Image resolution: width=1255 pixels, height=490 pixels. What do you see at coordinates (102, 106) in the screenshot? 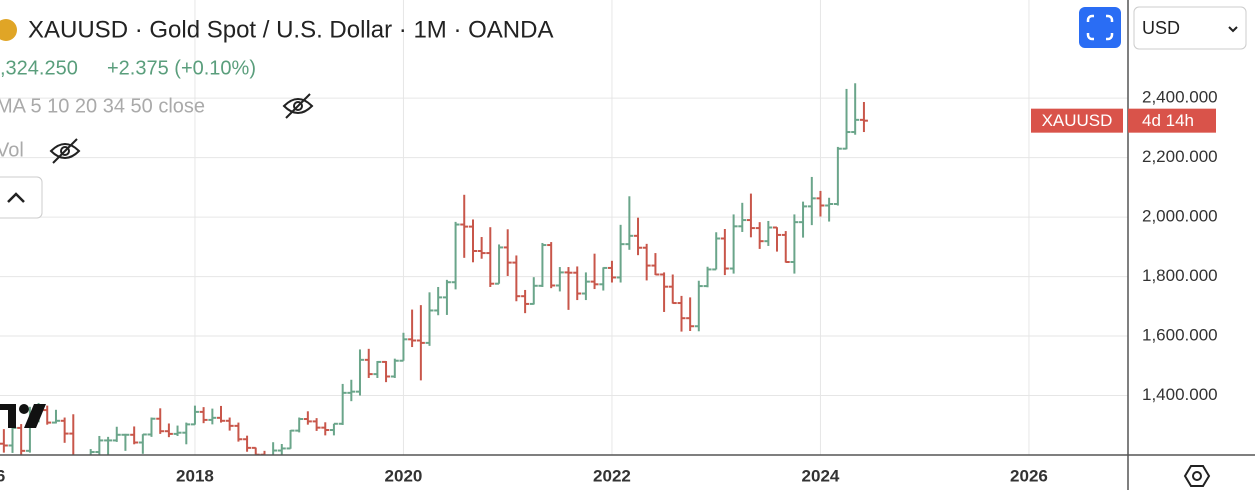
I see `indicator-text: MA 5 10 20 34 50 close` at bounding box center [102, 106].